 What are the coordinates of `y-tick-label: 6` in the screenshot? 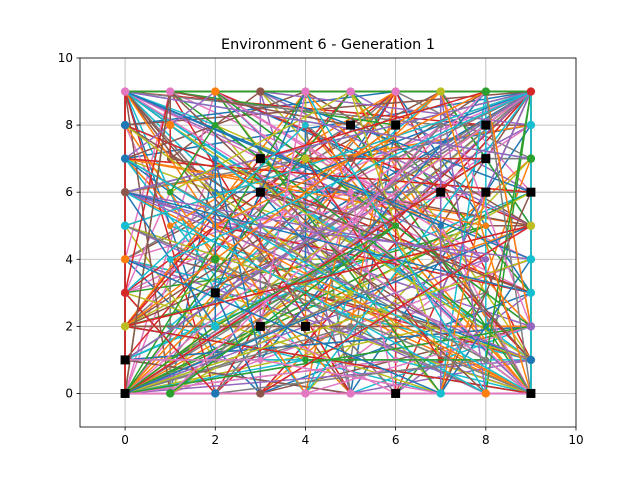 It's located at (69, 192).